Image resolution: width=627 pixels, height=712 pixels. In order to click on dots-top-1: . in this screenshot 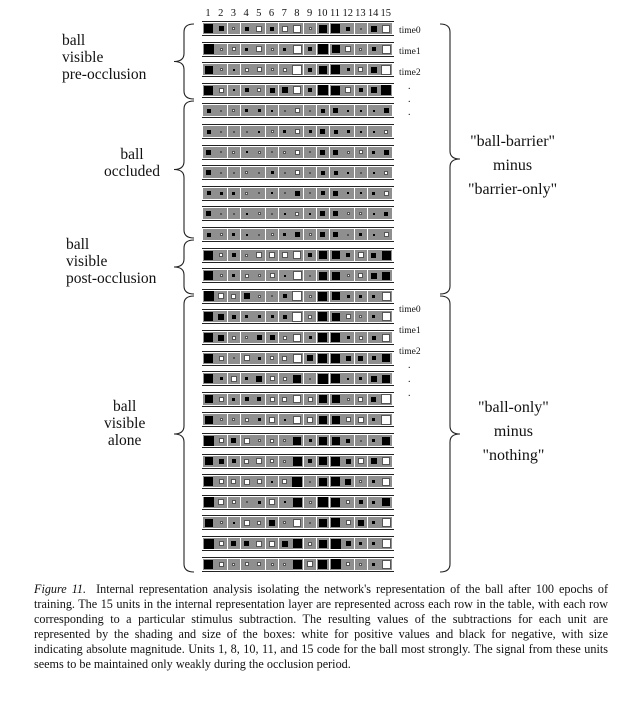, I will do `click(409, 99)`.